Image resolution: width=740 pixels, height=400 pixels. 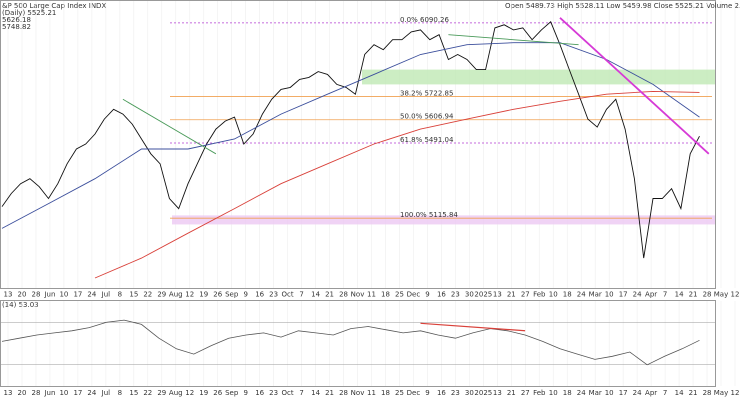 What do you see at coordinates (443, 220) in the screenshot?
I see `zone` at bounding box center [443, 220].